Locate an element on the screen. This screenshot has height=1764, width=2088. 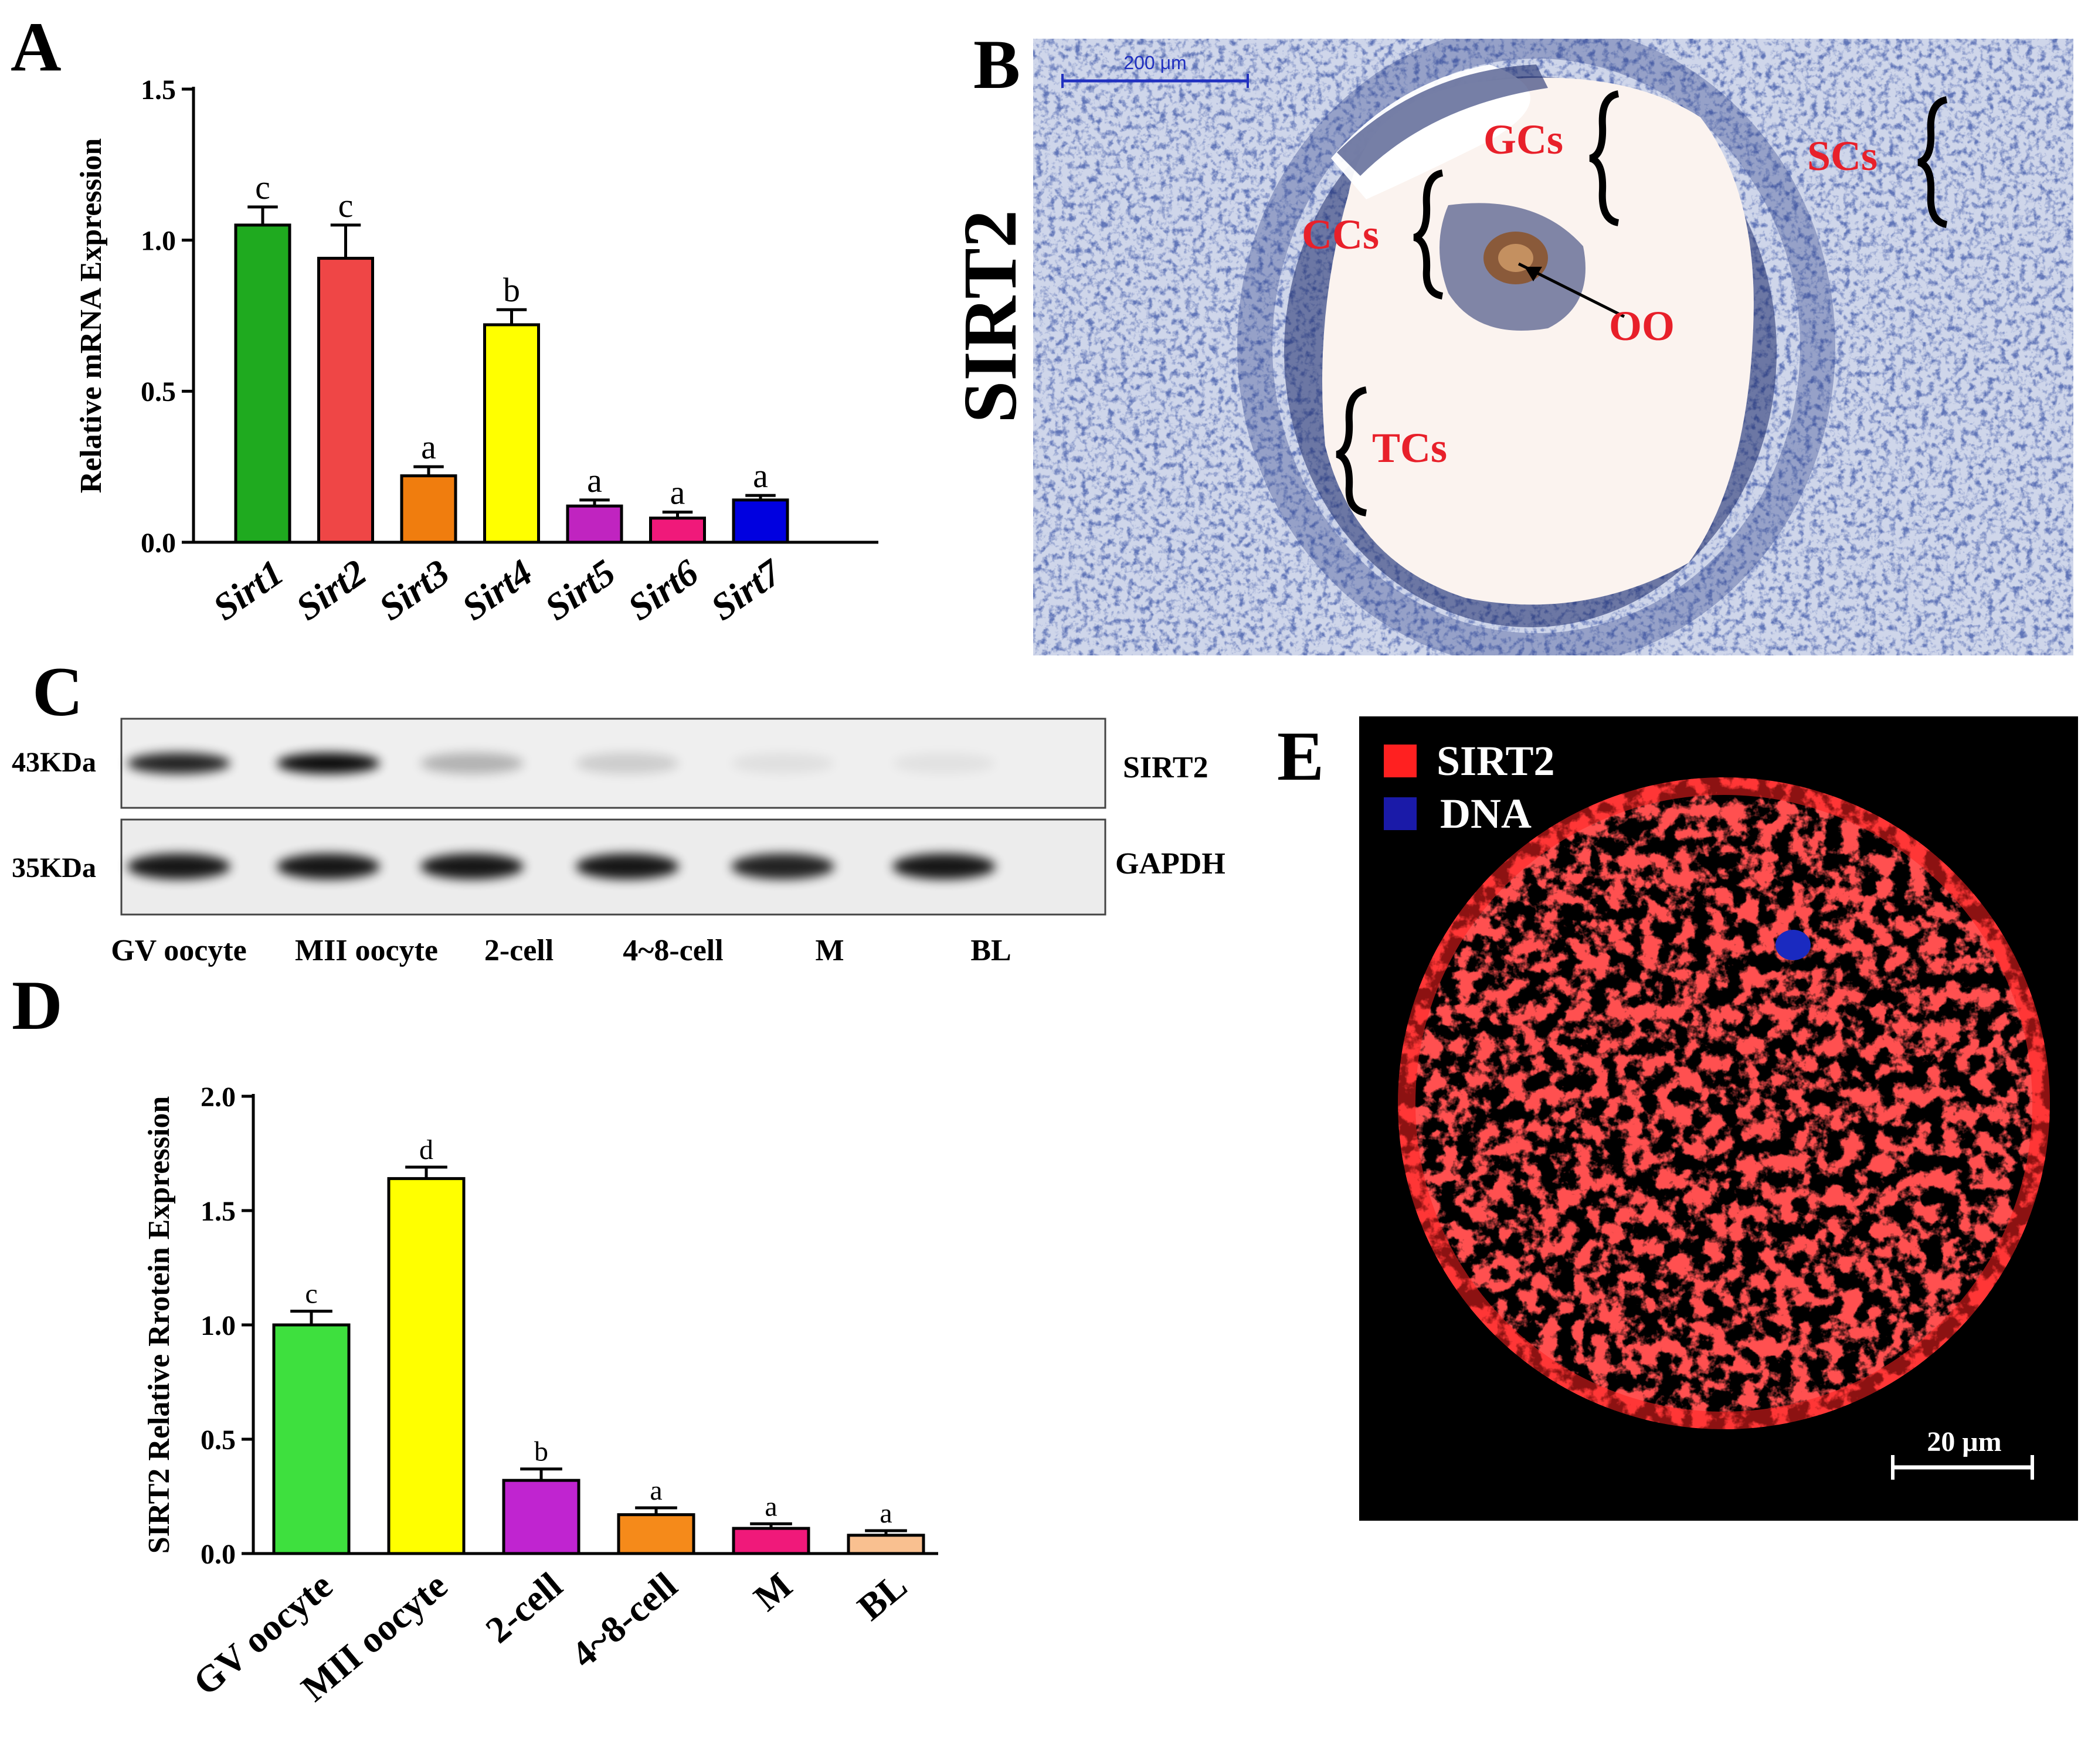
category-label: M is located at coordinates (773, 1592).